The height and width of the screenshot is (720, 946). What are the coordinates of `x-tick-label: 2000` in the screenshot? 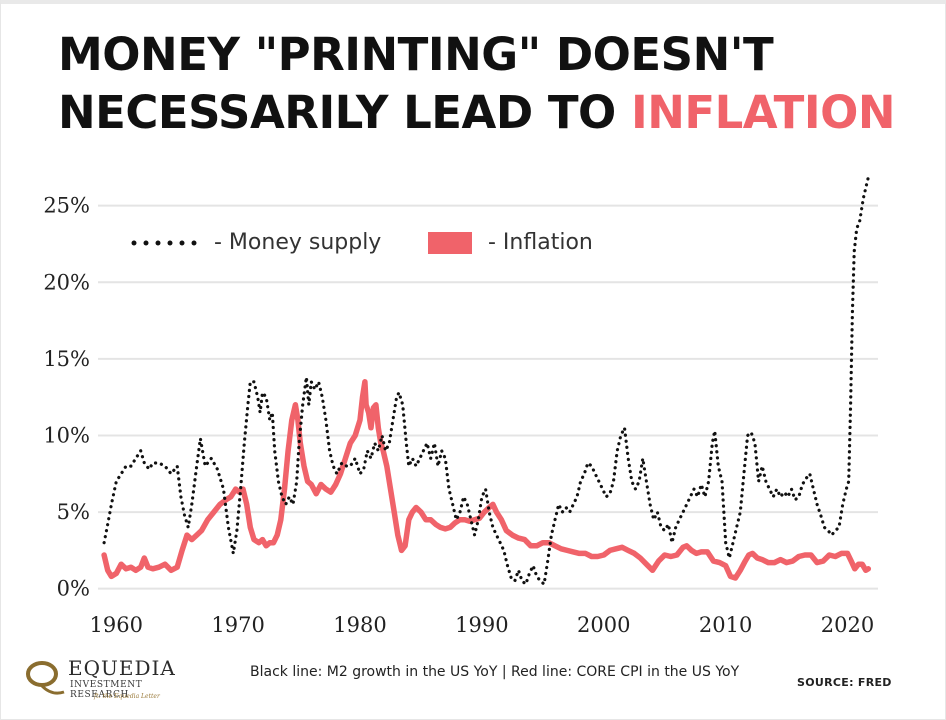 It's located at (603, 625).